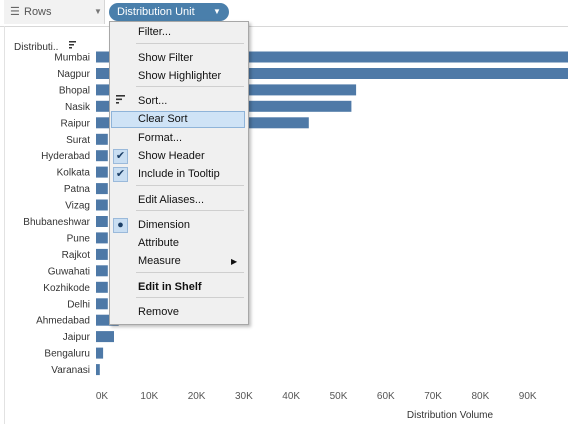 The image size is (568, 429). I want to click on category-label: Raipur, so click(76, 123).